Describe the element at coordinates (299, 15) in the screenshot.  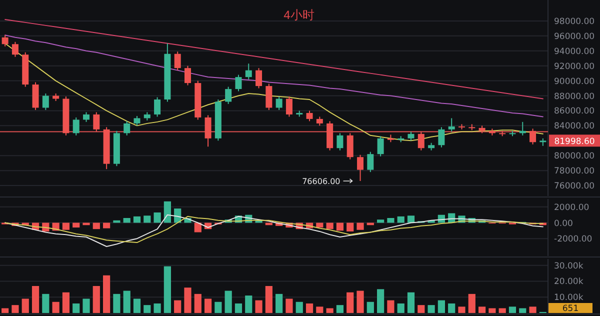
I see `text: 4小时` at that location.